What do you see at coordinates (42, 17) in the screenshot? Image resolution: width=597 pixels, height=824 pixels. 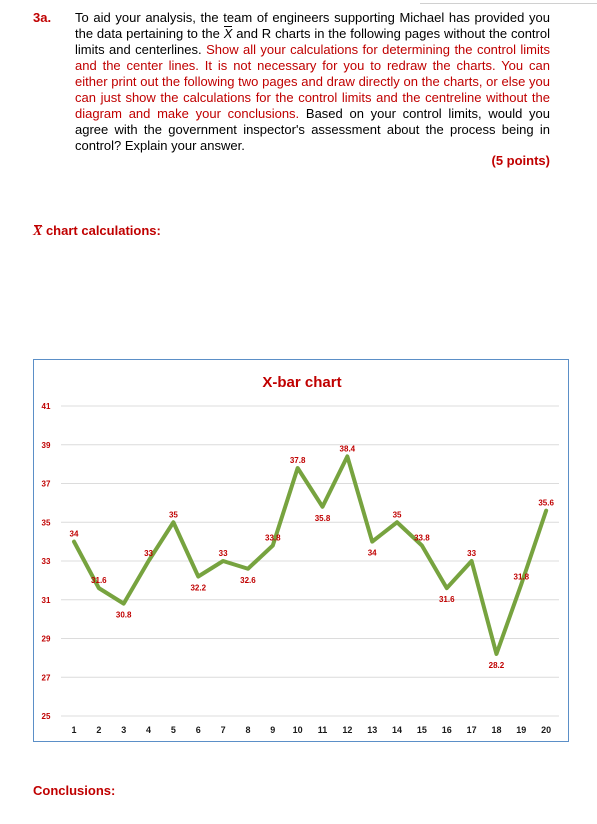 I see `question-number: 3a.` at bounding box center [42, 17].